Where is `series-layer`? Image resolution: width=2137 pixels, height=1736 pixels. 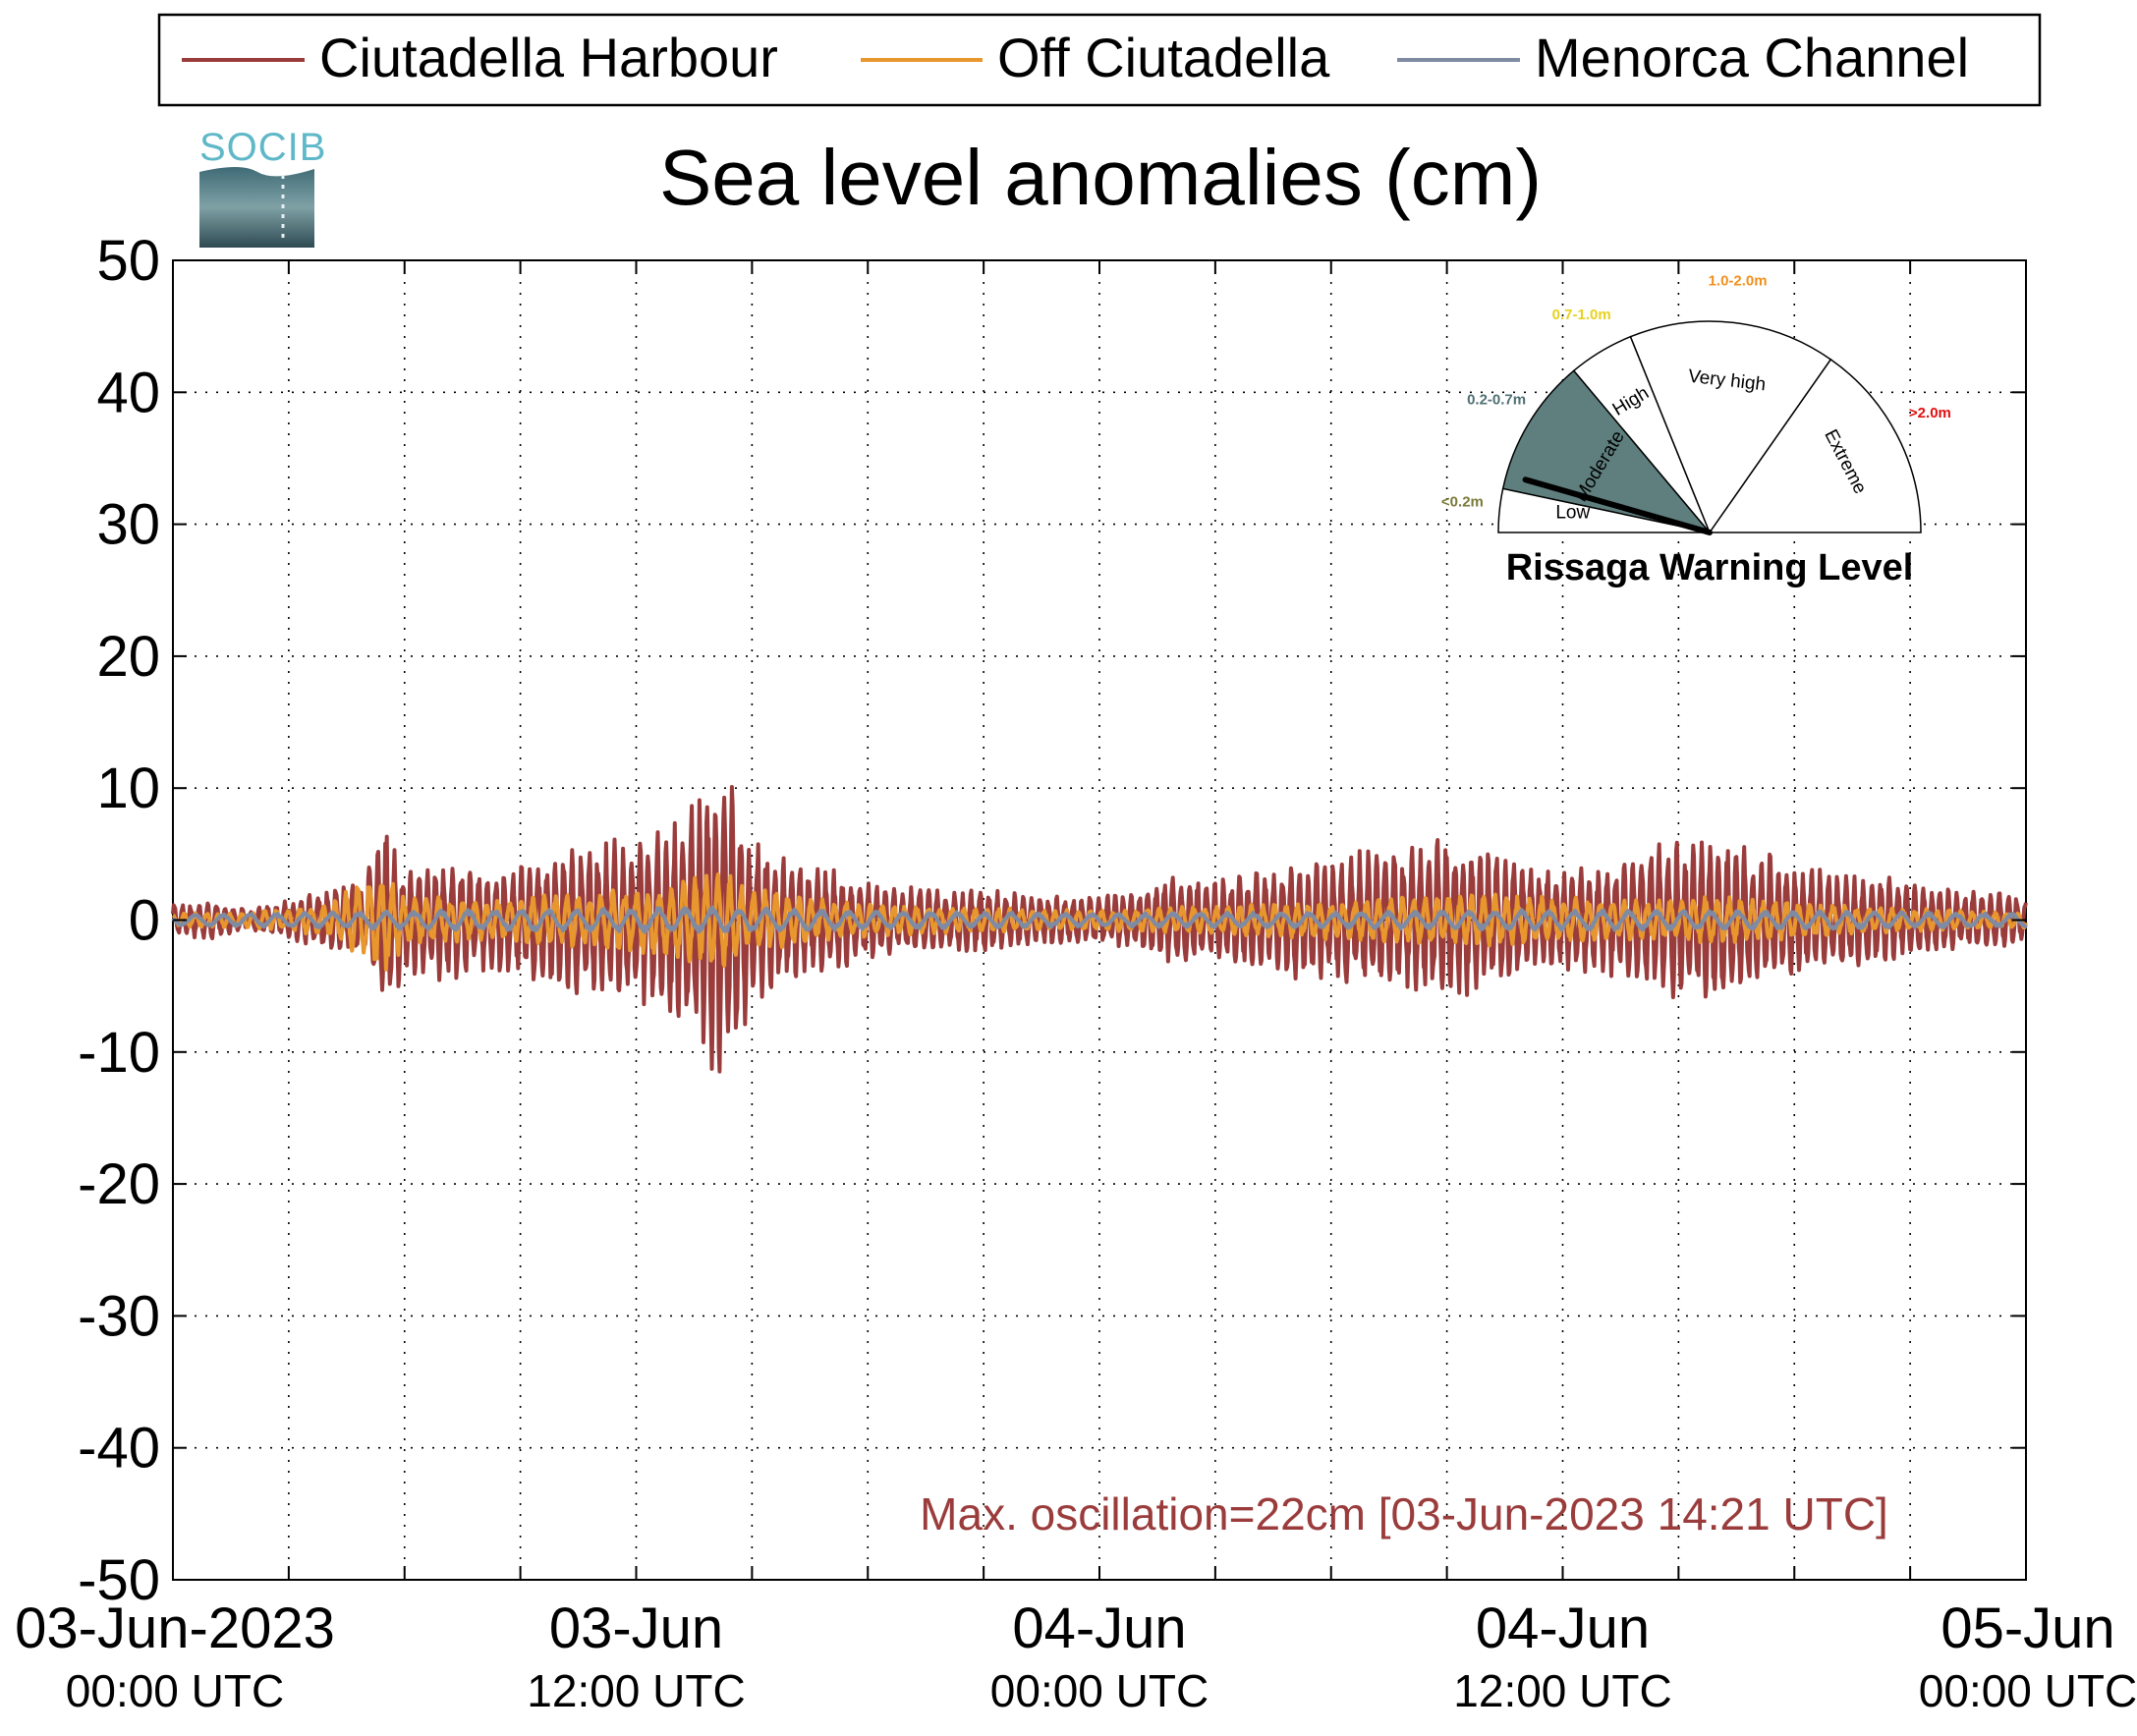 series-layer is located at coordinates (1099, 929).